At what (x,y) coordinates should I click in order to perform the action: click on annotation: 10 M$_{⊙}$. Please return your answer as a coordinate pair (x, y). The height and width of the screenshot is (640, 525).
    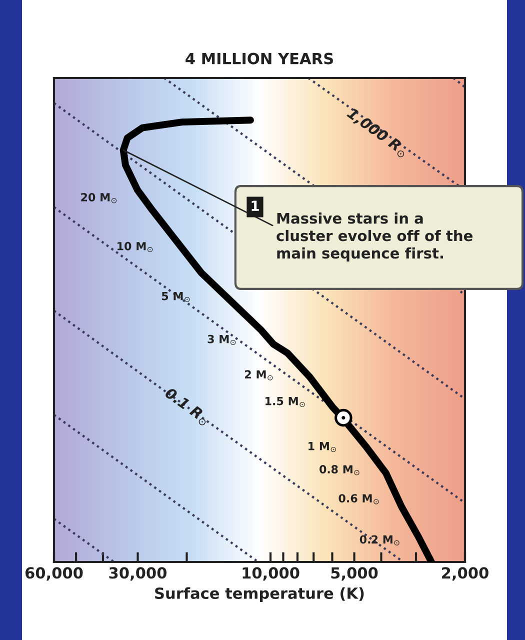
    Looking at the image, I should click on (135, 247).